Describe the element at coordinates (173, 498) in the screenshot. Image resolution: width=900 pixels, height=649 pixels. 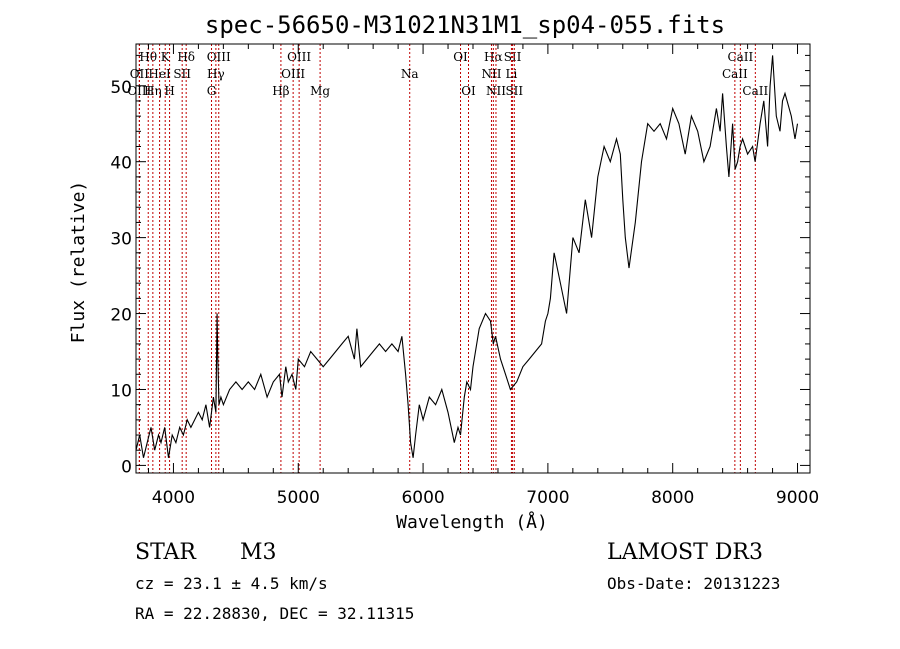
I see `x-tick-label: 4000` at that location.